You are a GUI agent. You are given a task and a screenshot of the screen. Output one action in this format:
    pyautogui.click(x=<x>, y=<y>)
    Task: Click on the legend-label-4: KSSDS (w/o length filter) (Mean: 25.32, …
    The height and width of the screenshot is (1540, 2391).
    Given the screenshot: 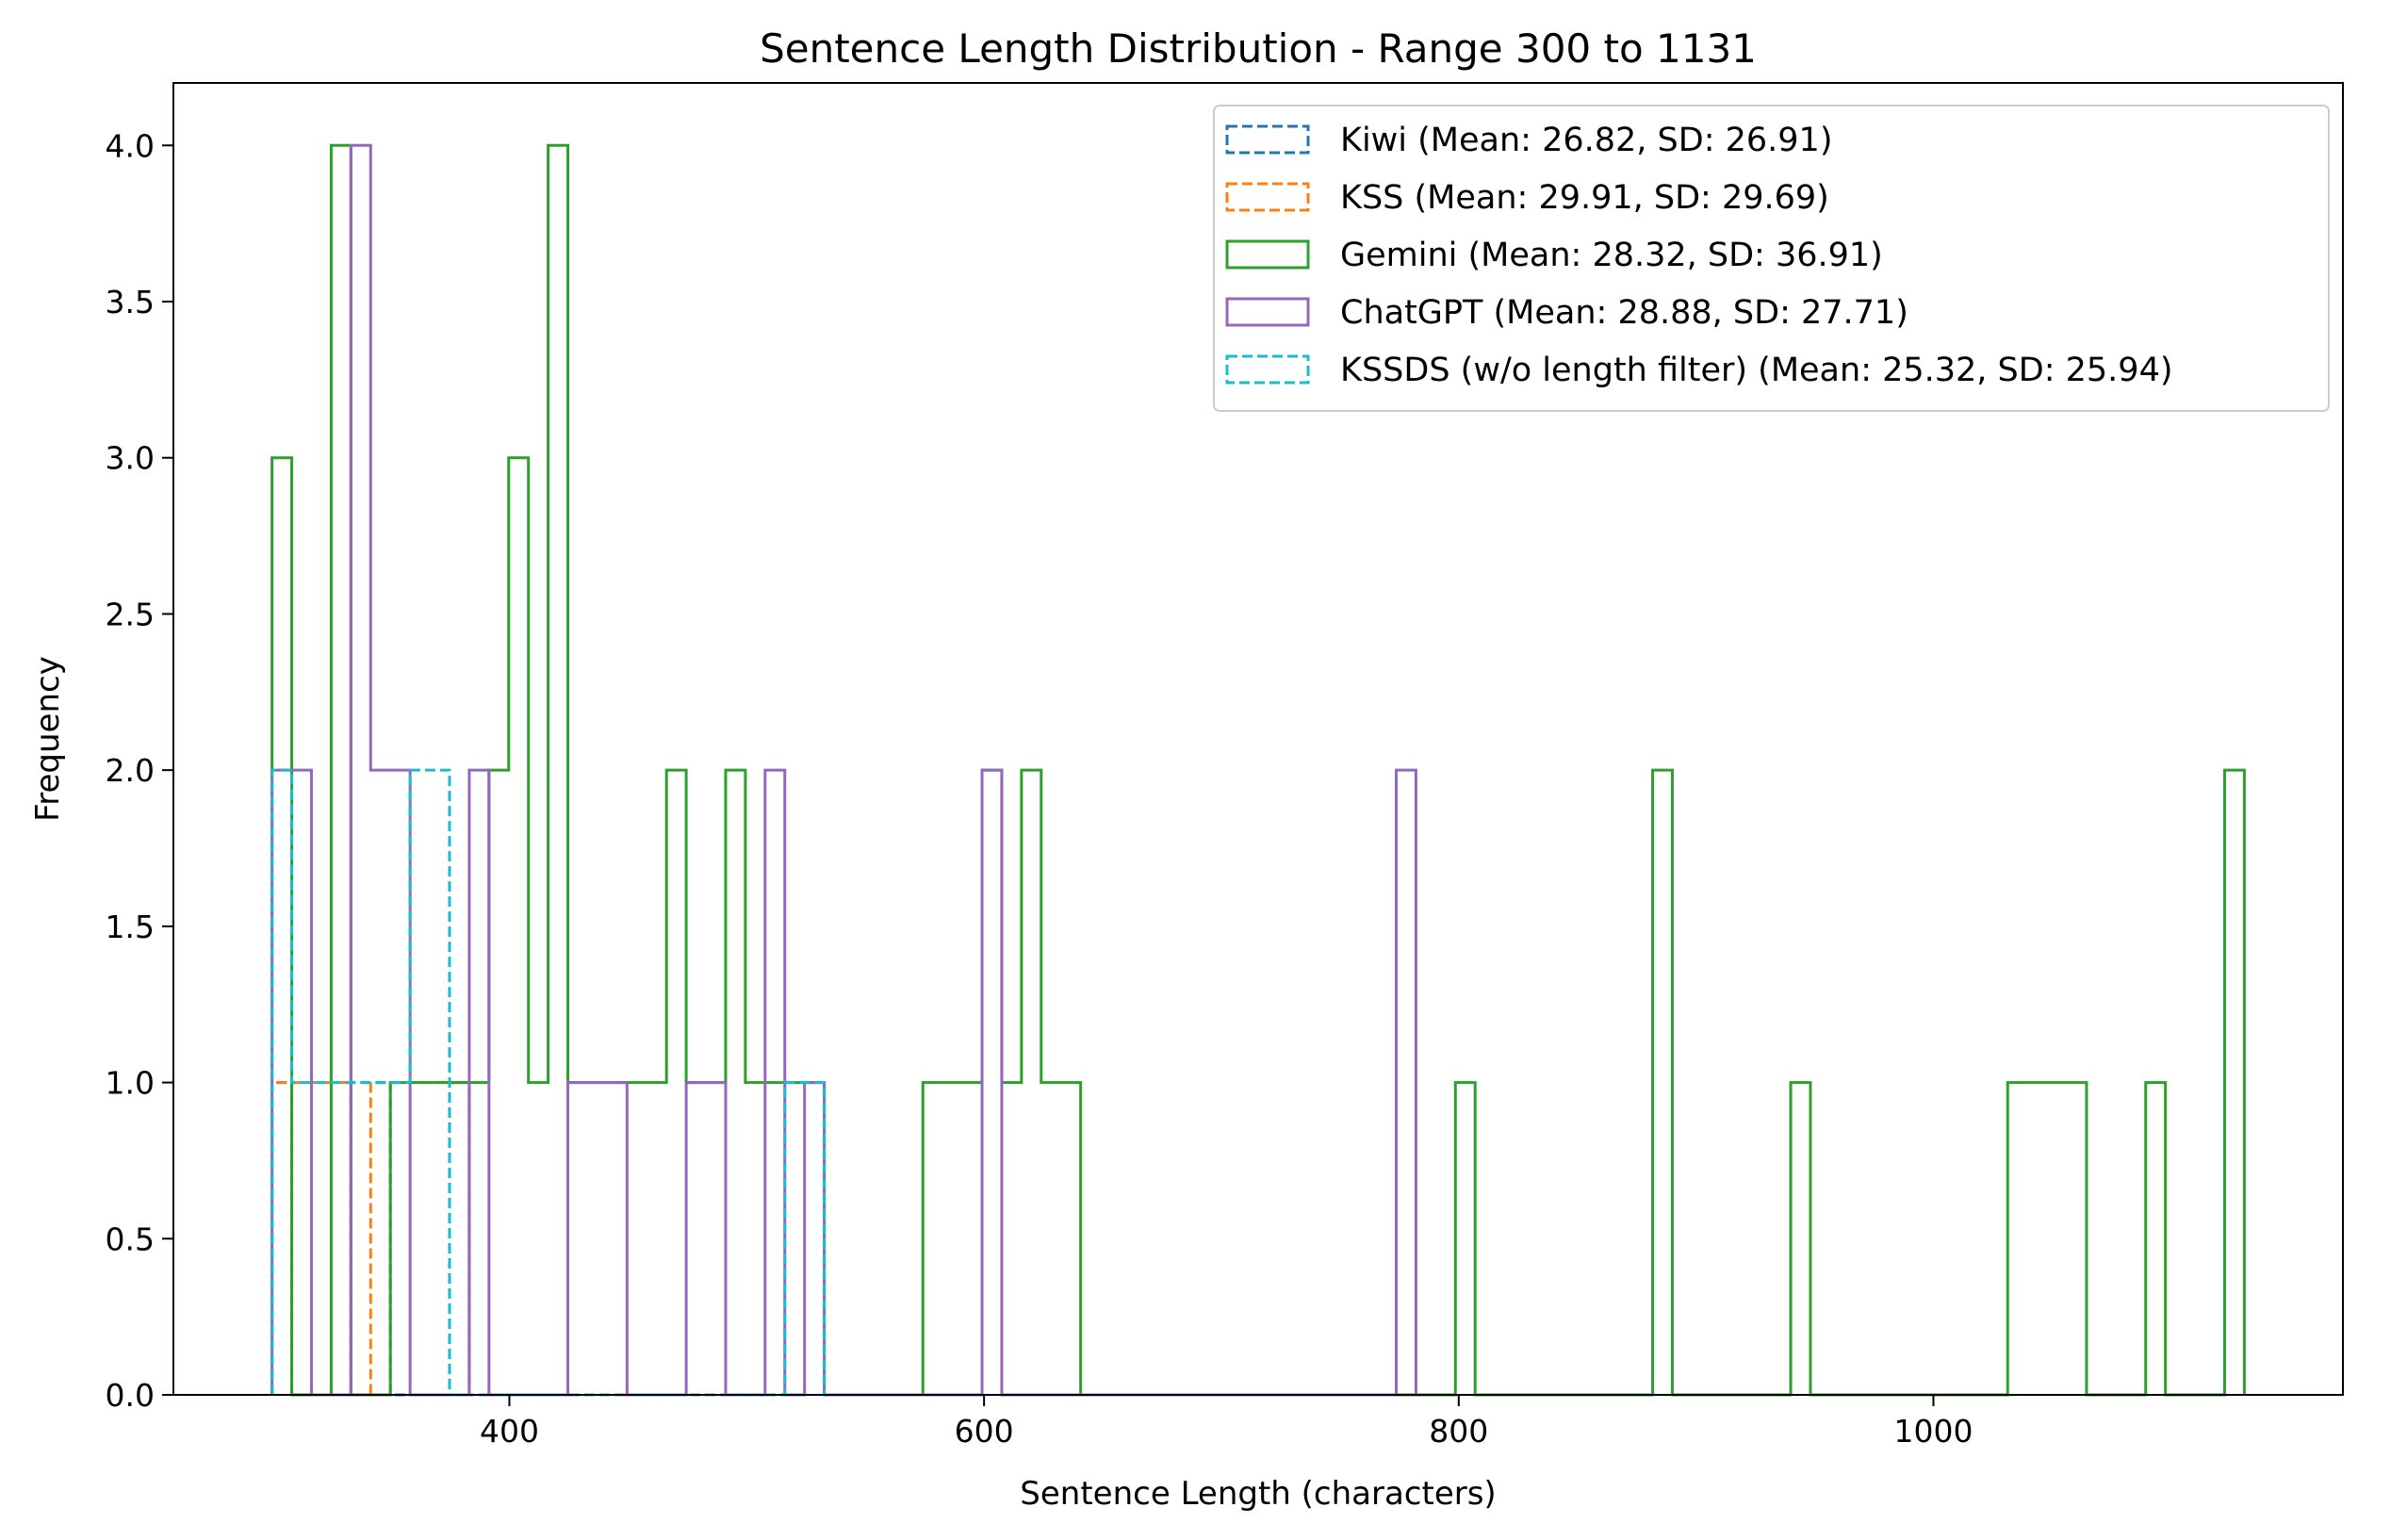 What is the action you would take?
    pyautogui.click(x=1756, y=370)
    